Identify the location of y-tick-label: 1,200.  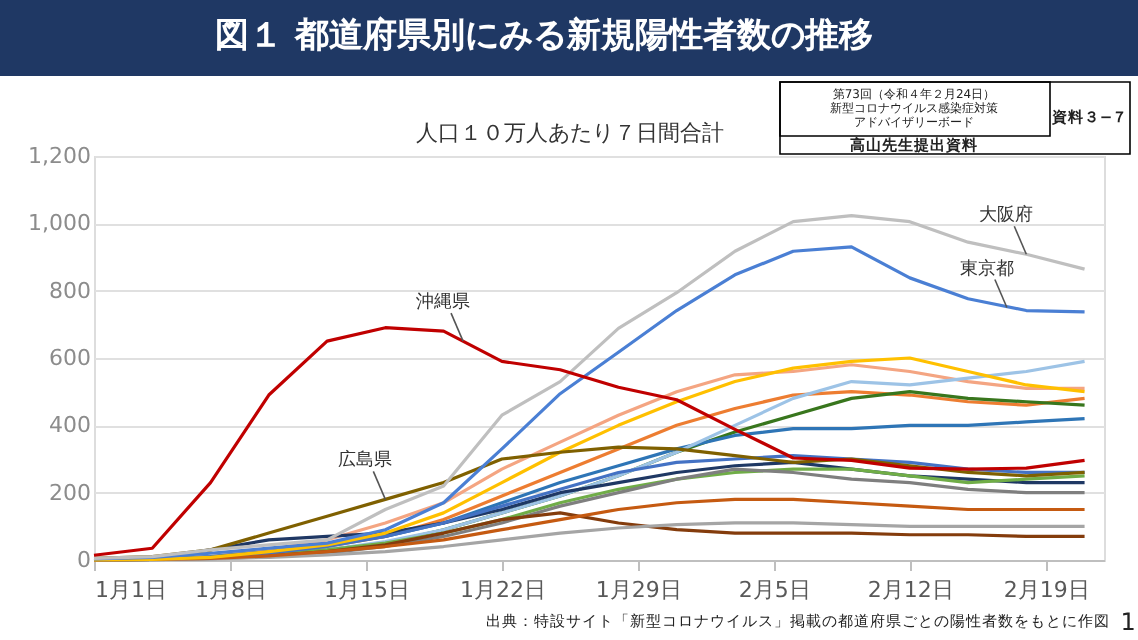
(59, 156).